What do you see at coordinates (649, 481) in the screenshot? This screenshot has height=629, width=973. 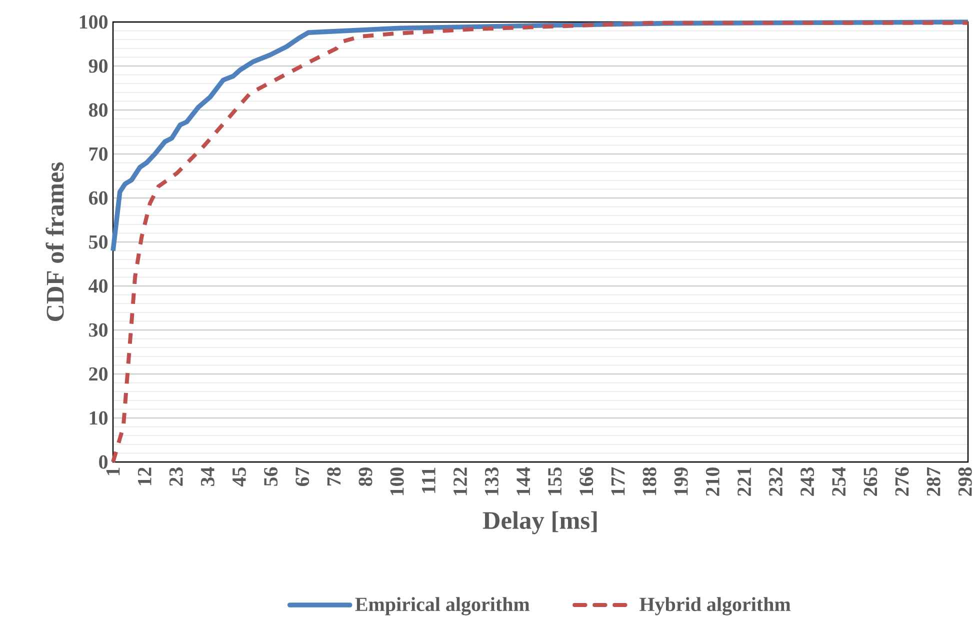 I see `x-tick-label: 188` at bounding box center [649, 481].